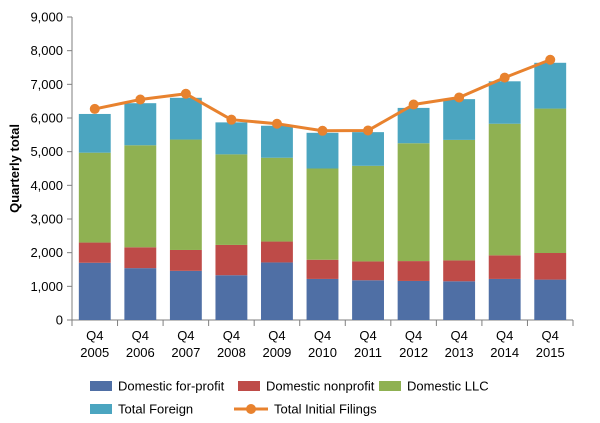 The height and width of the screenshot is (423, 600). What do you see at coordinates (46, 50) in the screenshot?
I see `y-tick-label: 8,000` at bounding box center [46, 50].